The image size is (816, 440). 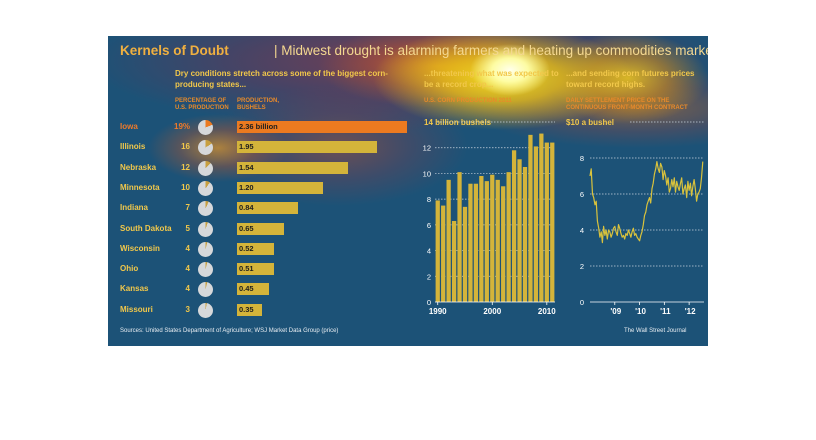 What do you see at coordinates (134, 289) in the screenshot?
I see `state-name: Kansas` at bounding box center [134, 289].